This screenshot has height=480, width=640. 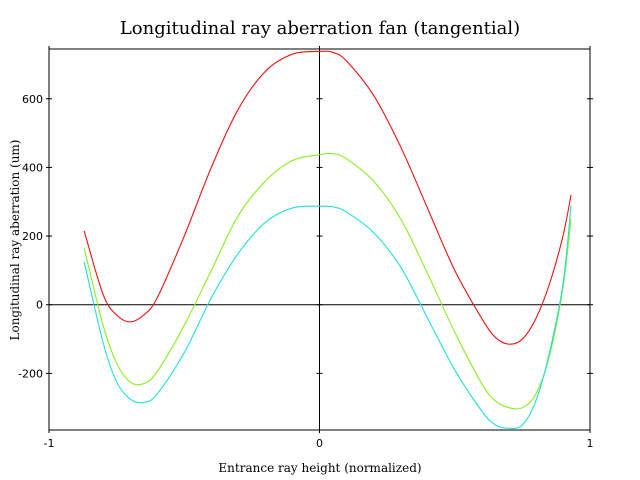 What do you see at coordinates (30, 373) in the screenshot?
I see `y-tick-label: -200` at bounding box center [30, 373].